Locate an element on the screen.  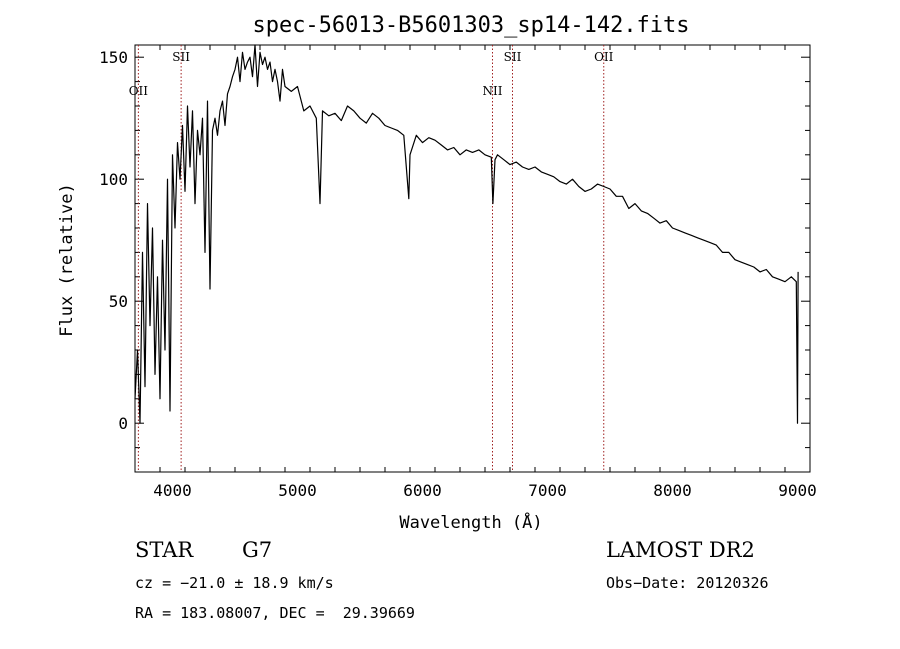
emission-line-label: NII is located at coordinates (493, 91).